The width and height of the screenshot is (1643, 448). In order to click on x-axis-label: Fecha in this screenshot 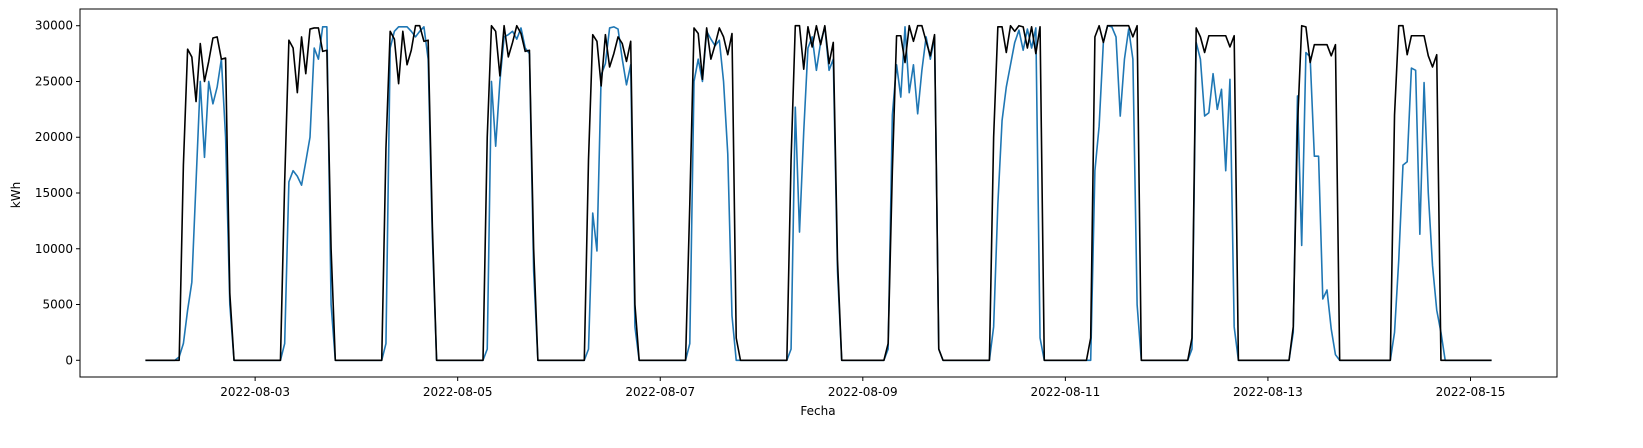, I will do `click(817, 411)`.